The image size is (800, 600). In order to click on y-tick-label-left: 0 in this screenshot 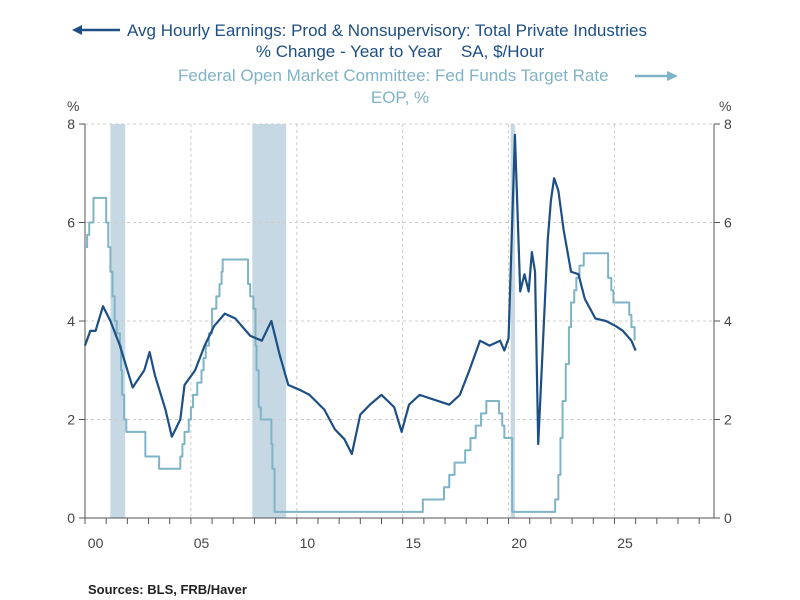, I will do `click(71, 518)`.